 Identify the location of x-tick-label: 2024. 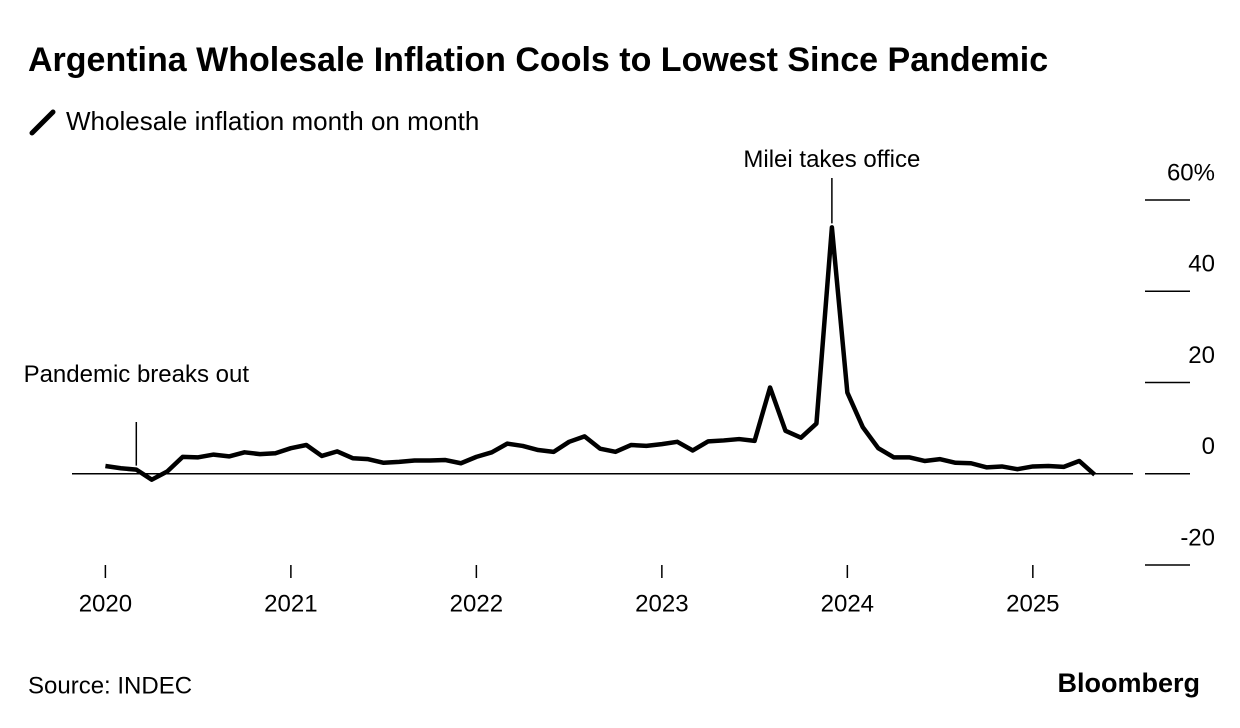
(847, 603).